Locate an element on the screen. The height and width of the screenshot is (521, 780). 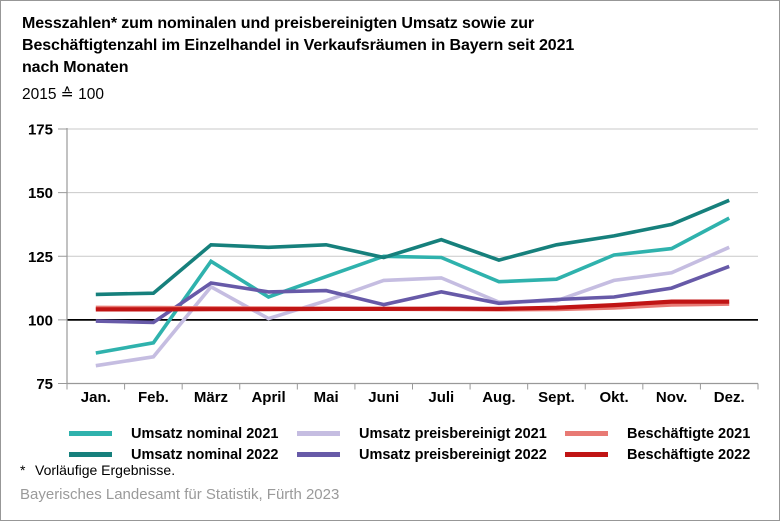
legend-label: Umsatz nominal 2022 is located at coordinates (205, 454).